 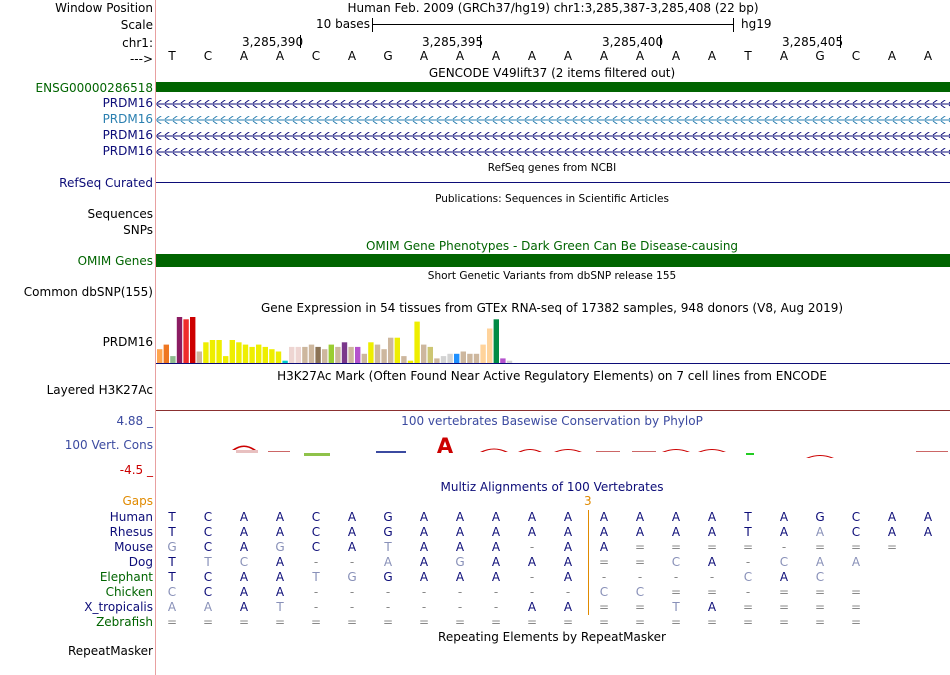 I want to click on gtex-label: PRDM16, so click(x=127, y=342).